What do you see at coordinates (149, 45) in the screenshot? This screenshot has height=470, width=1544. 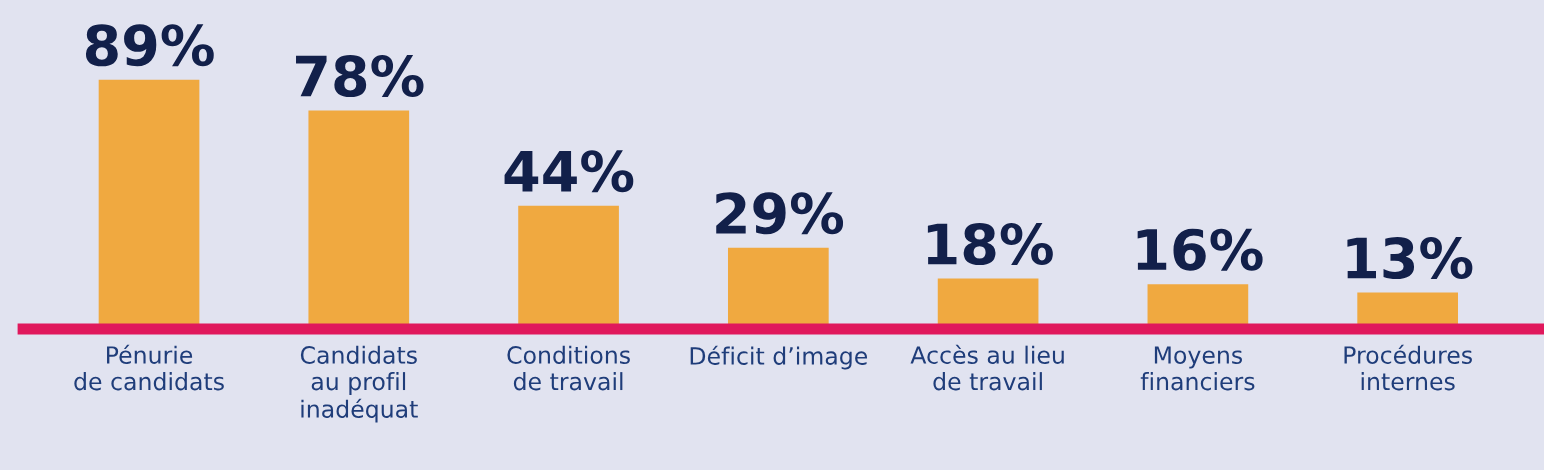 I see `data-label: 89%` at bounding box center [149, 45].